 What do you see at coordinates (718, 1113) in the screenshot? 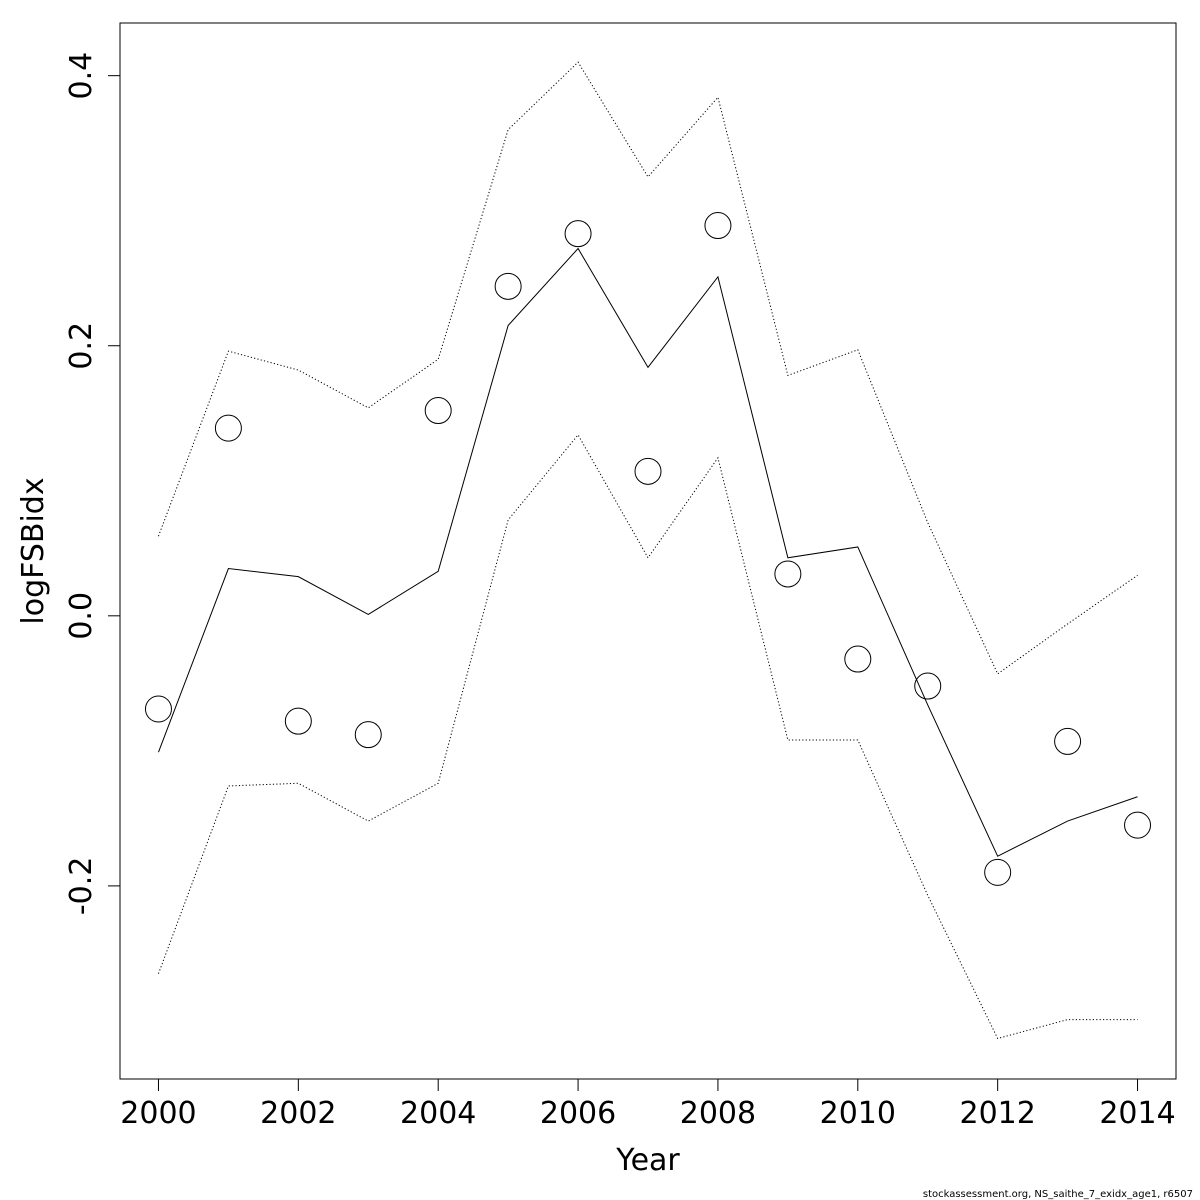
I see `x-tick-label: 2008` at bounding box center [718, 1113].